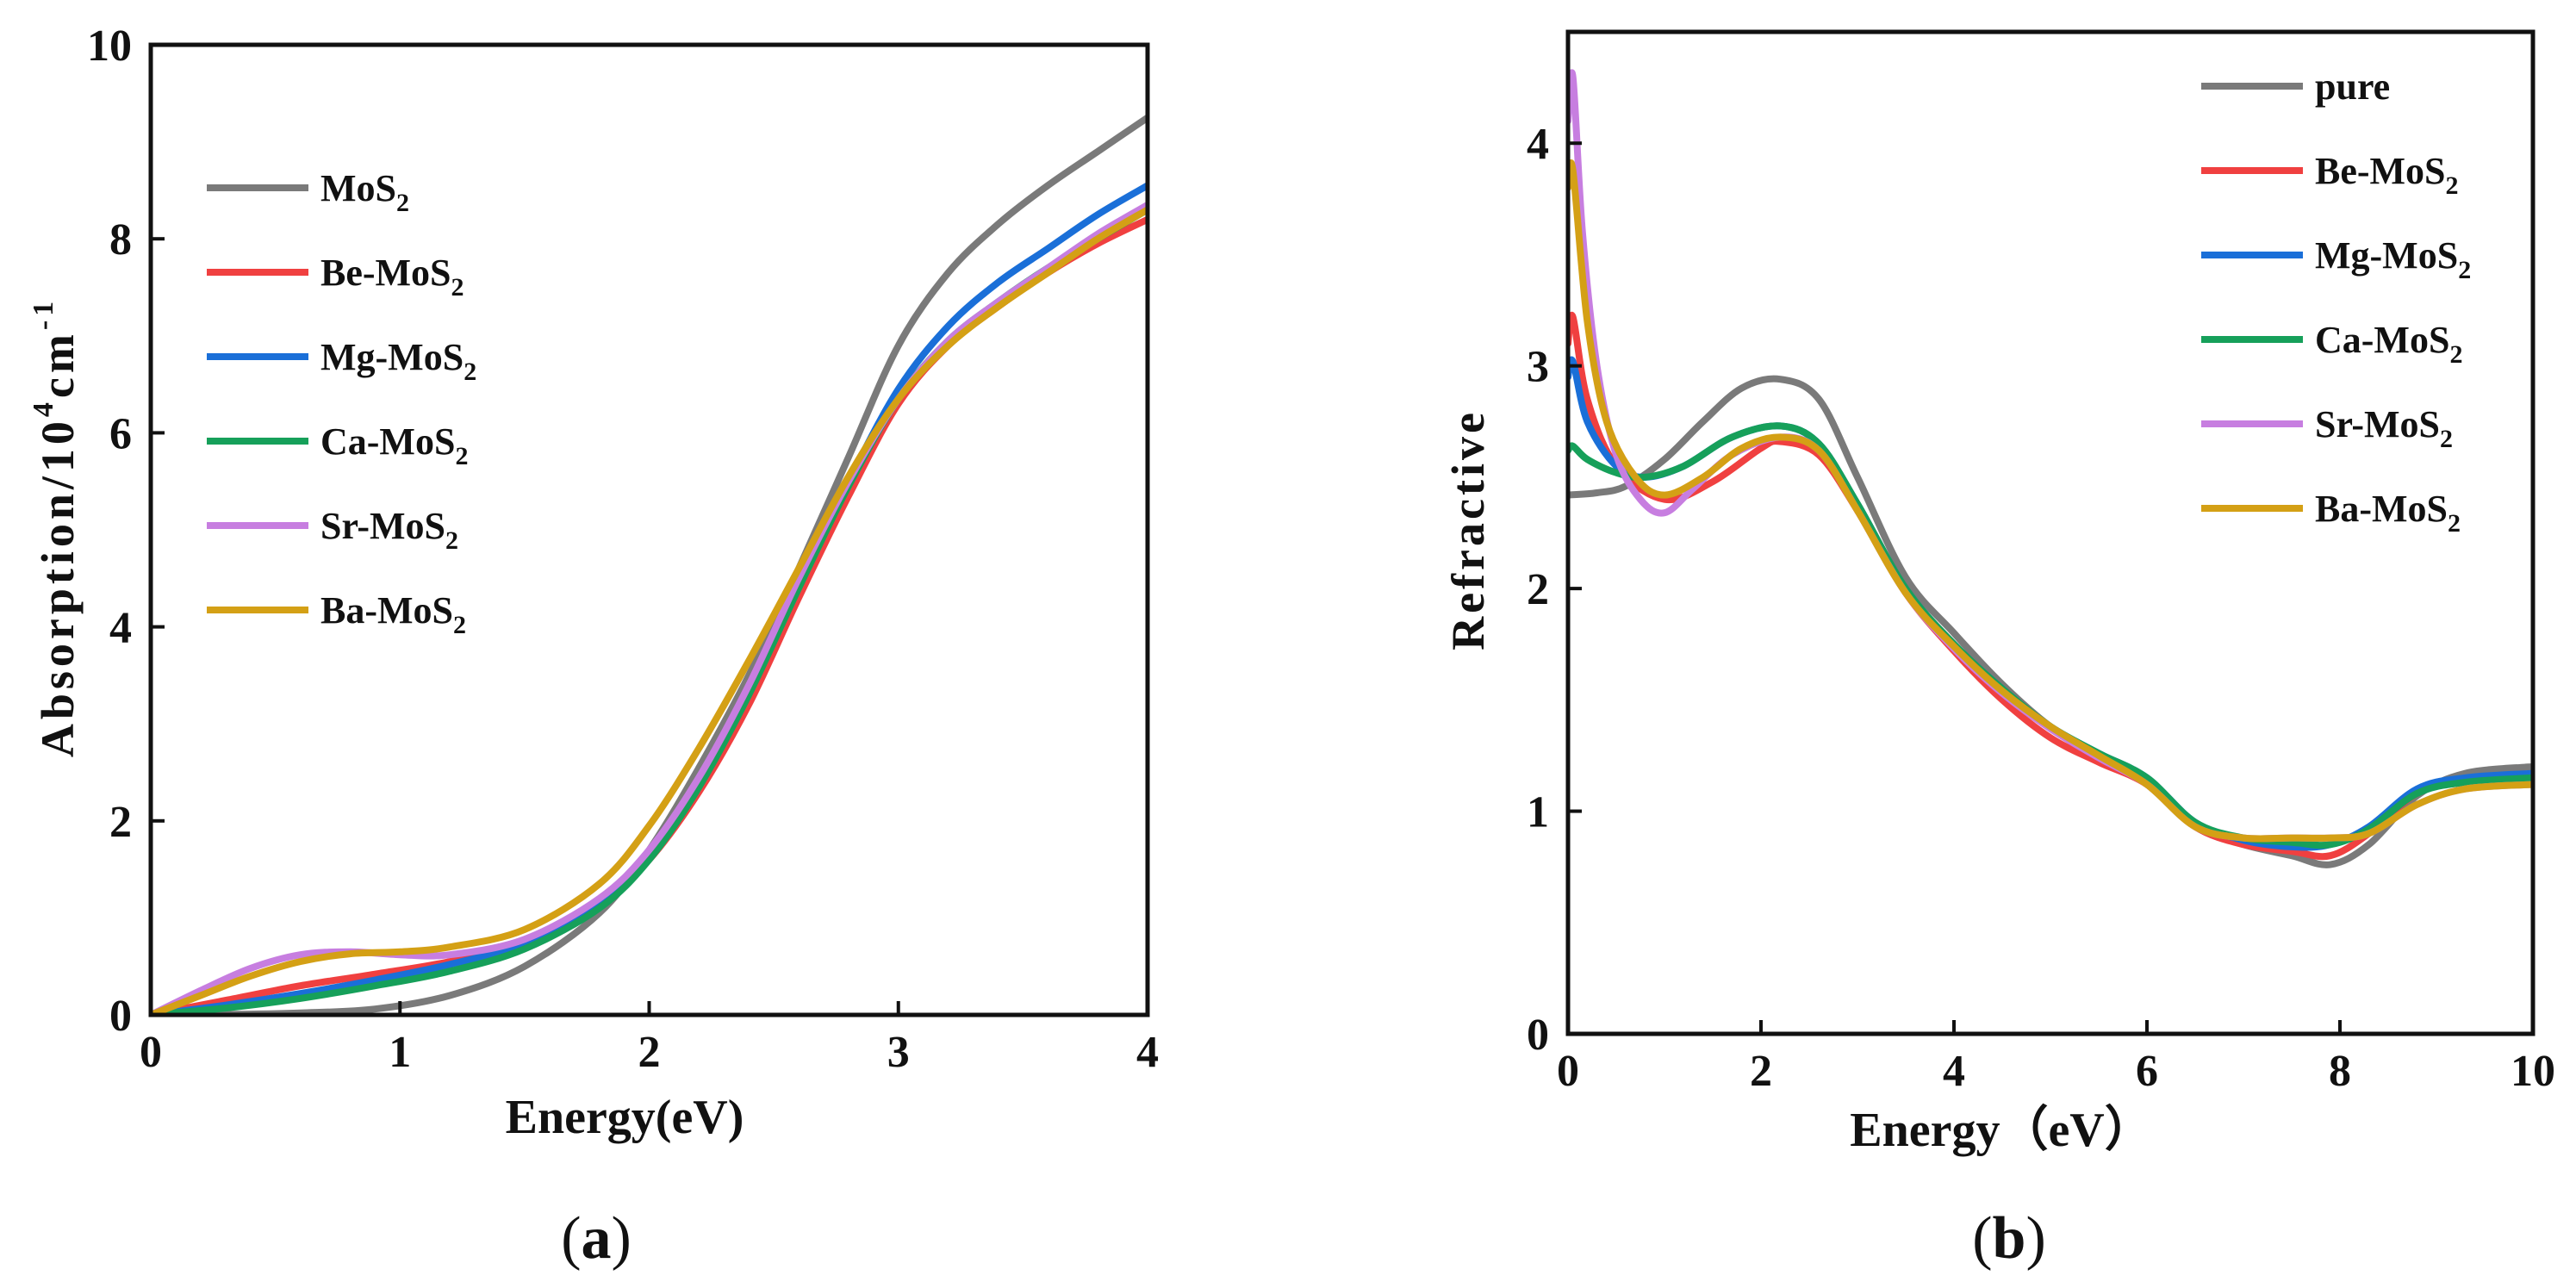  What do you see at coordinates (1538, 145) in the screenshot?
I see `panel-b-y-tick-label: 4` at bounding box center [1538, 145].